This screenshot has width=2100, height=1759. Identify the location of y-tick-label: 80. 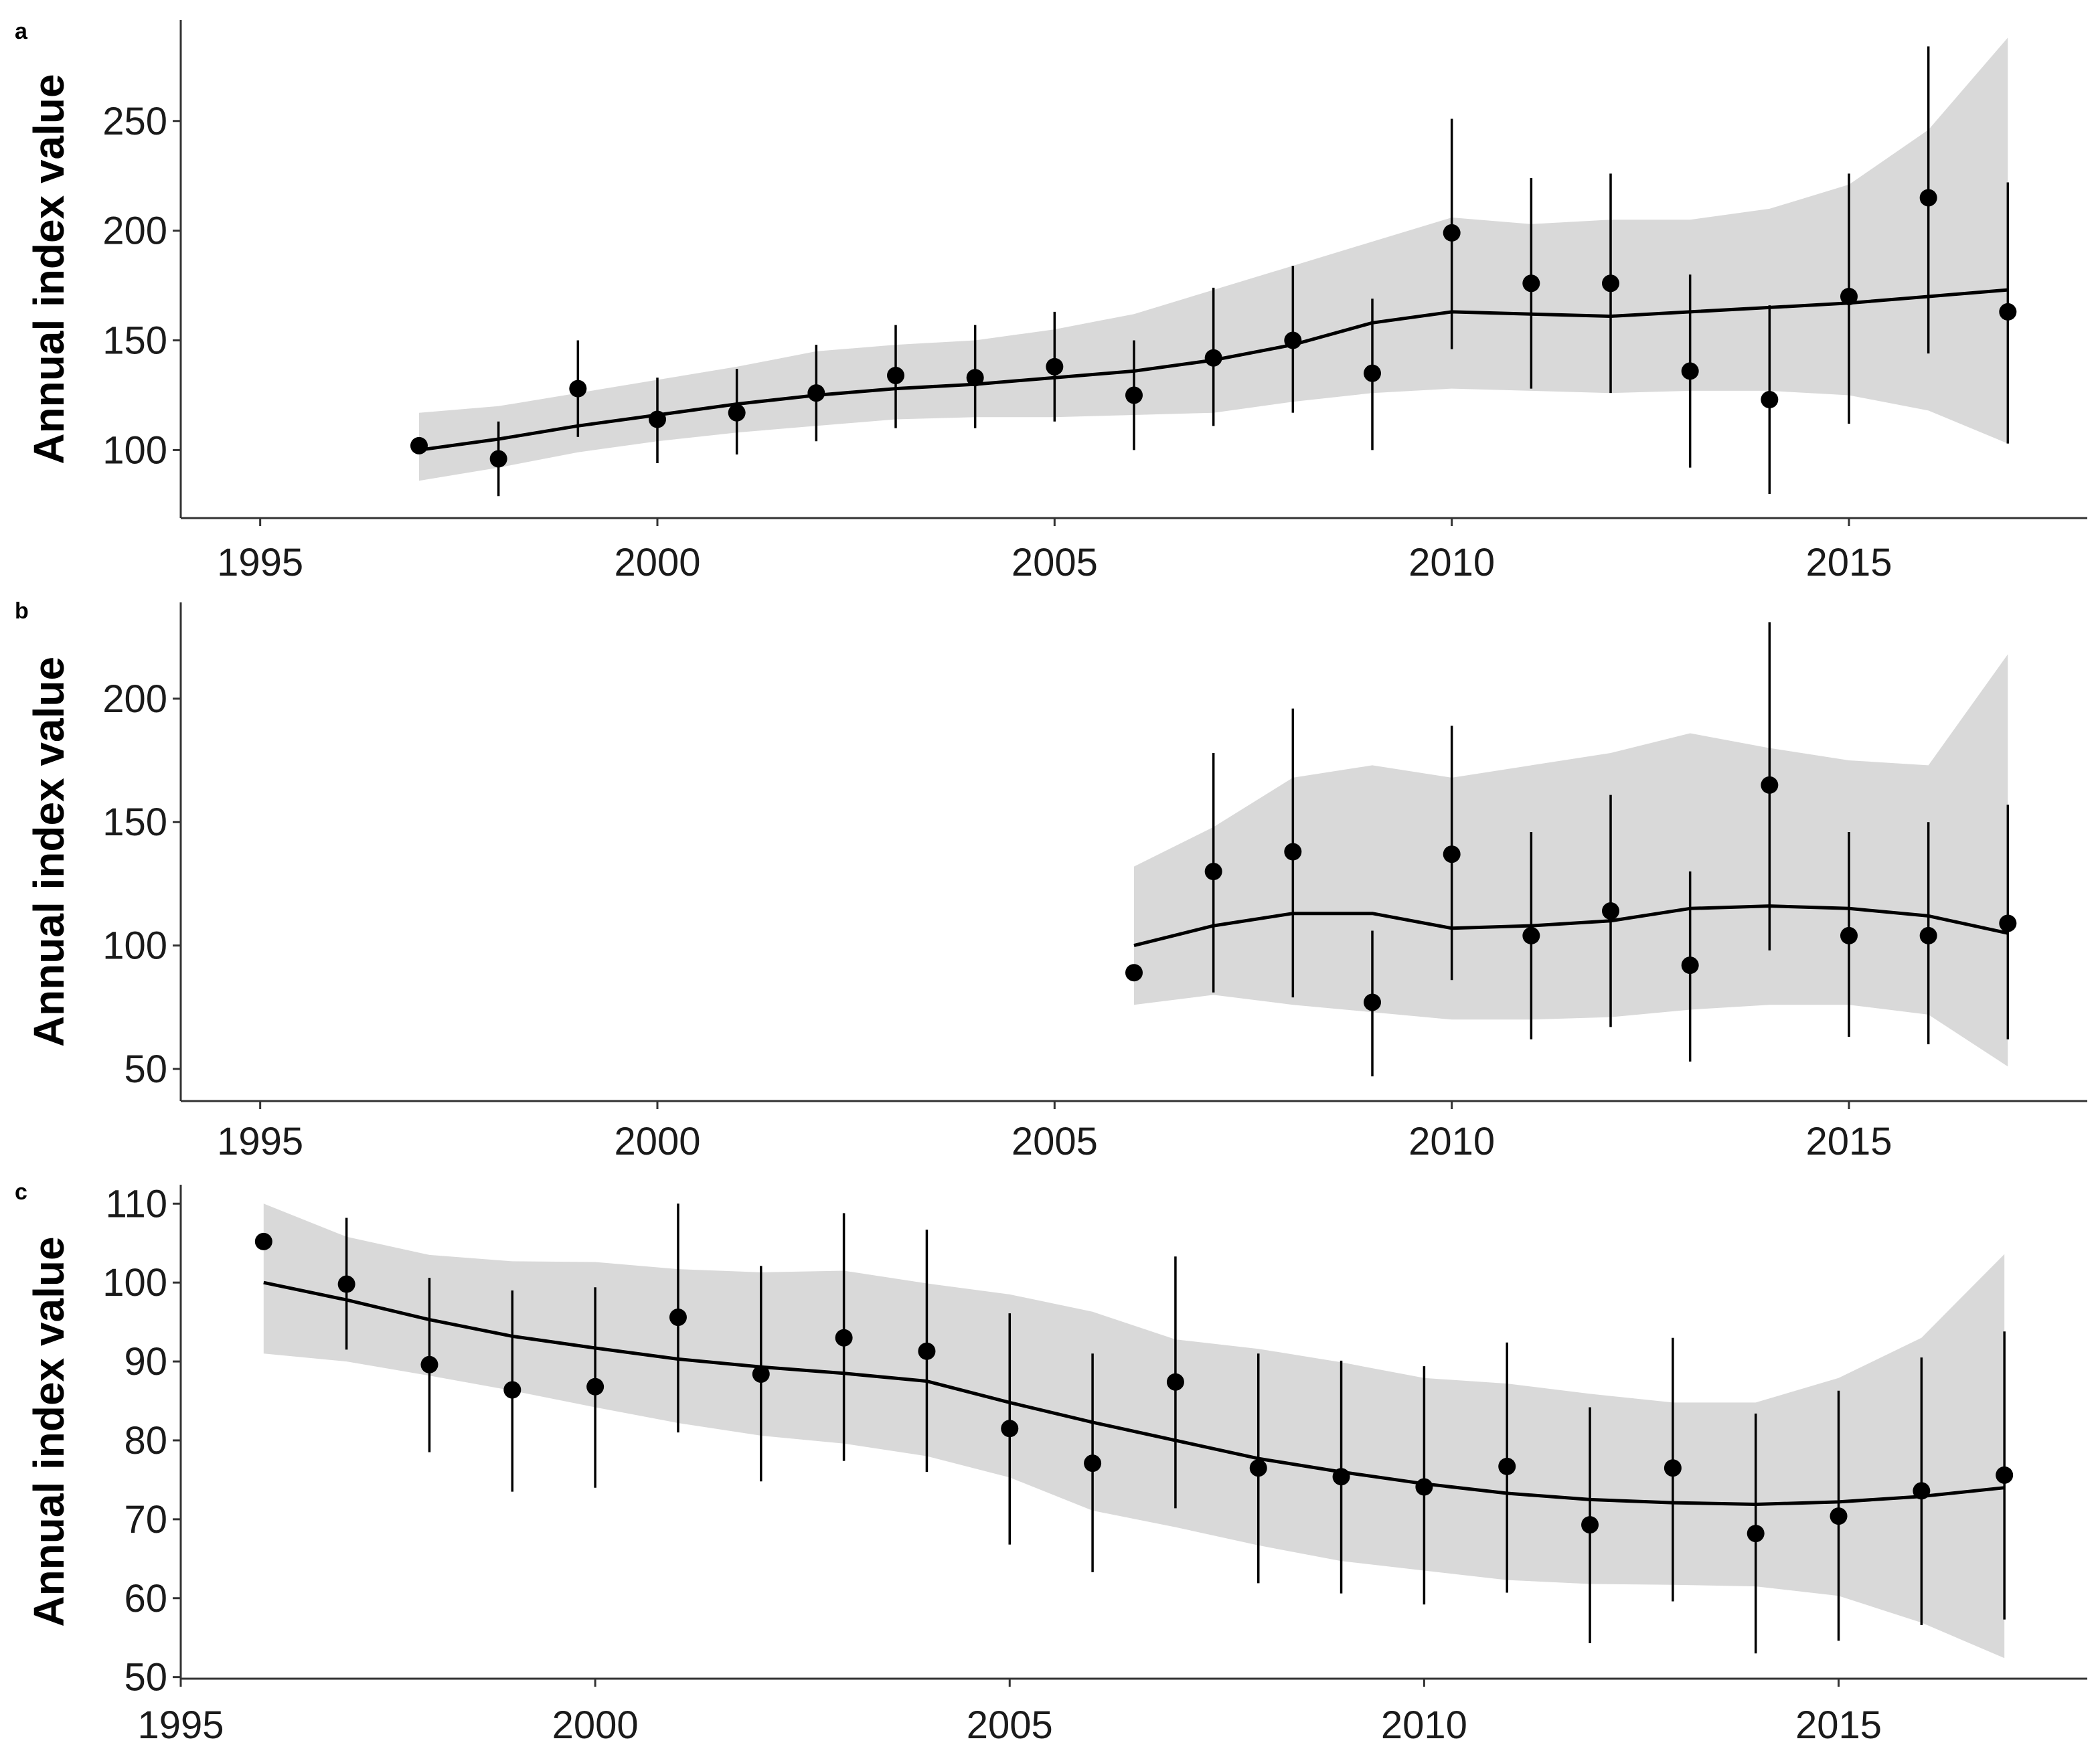
(146, 1440).